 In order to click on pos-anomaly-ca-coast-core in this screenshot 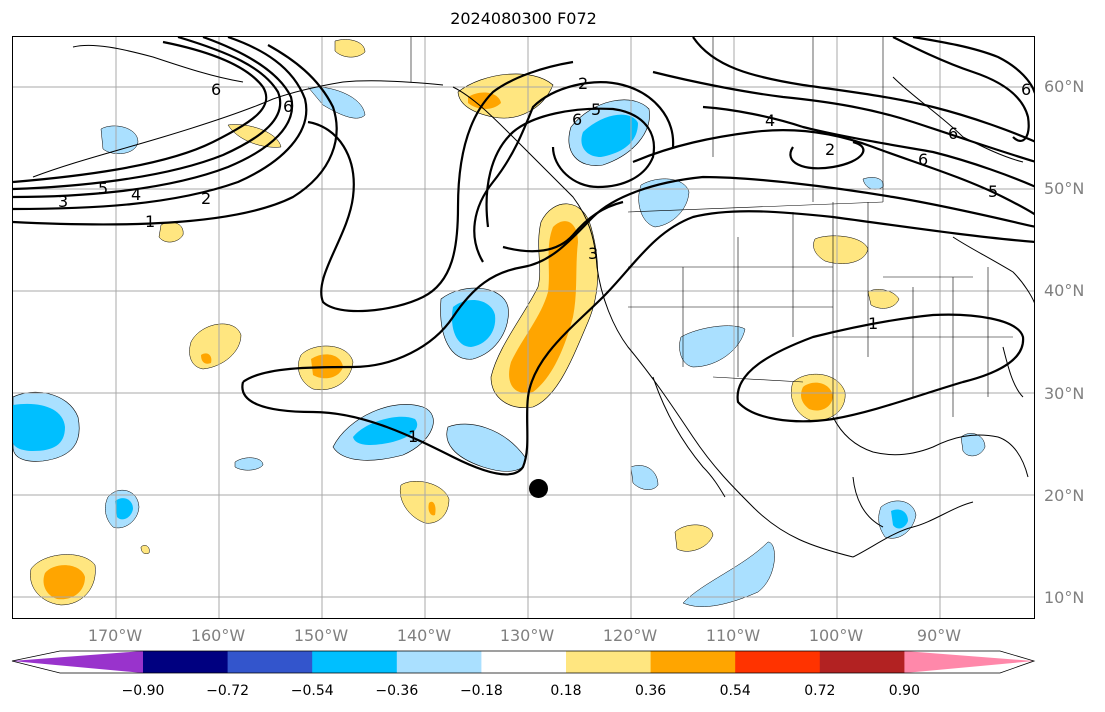, I will do `click(543, 307)`.